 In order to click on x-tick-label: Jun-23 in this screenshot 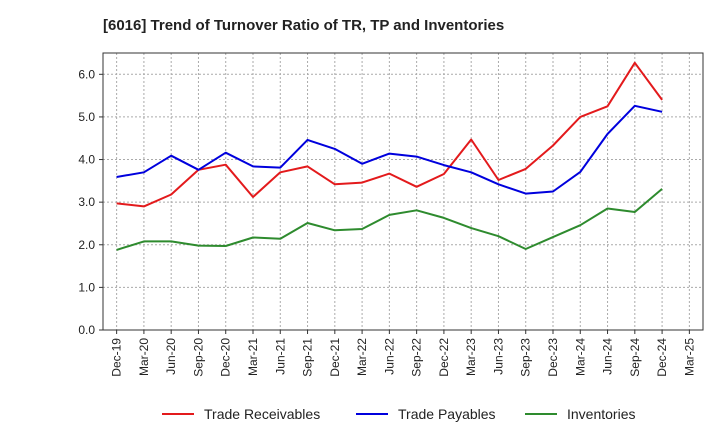, I will do `click(498, 356)`.